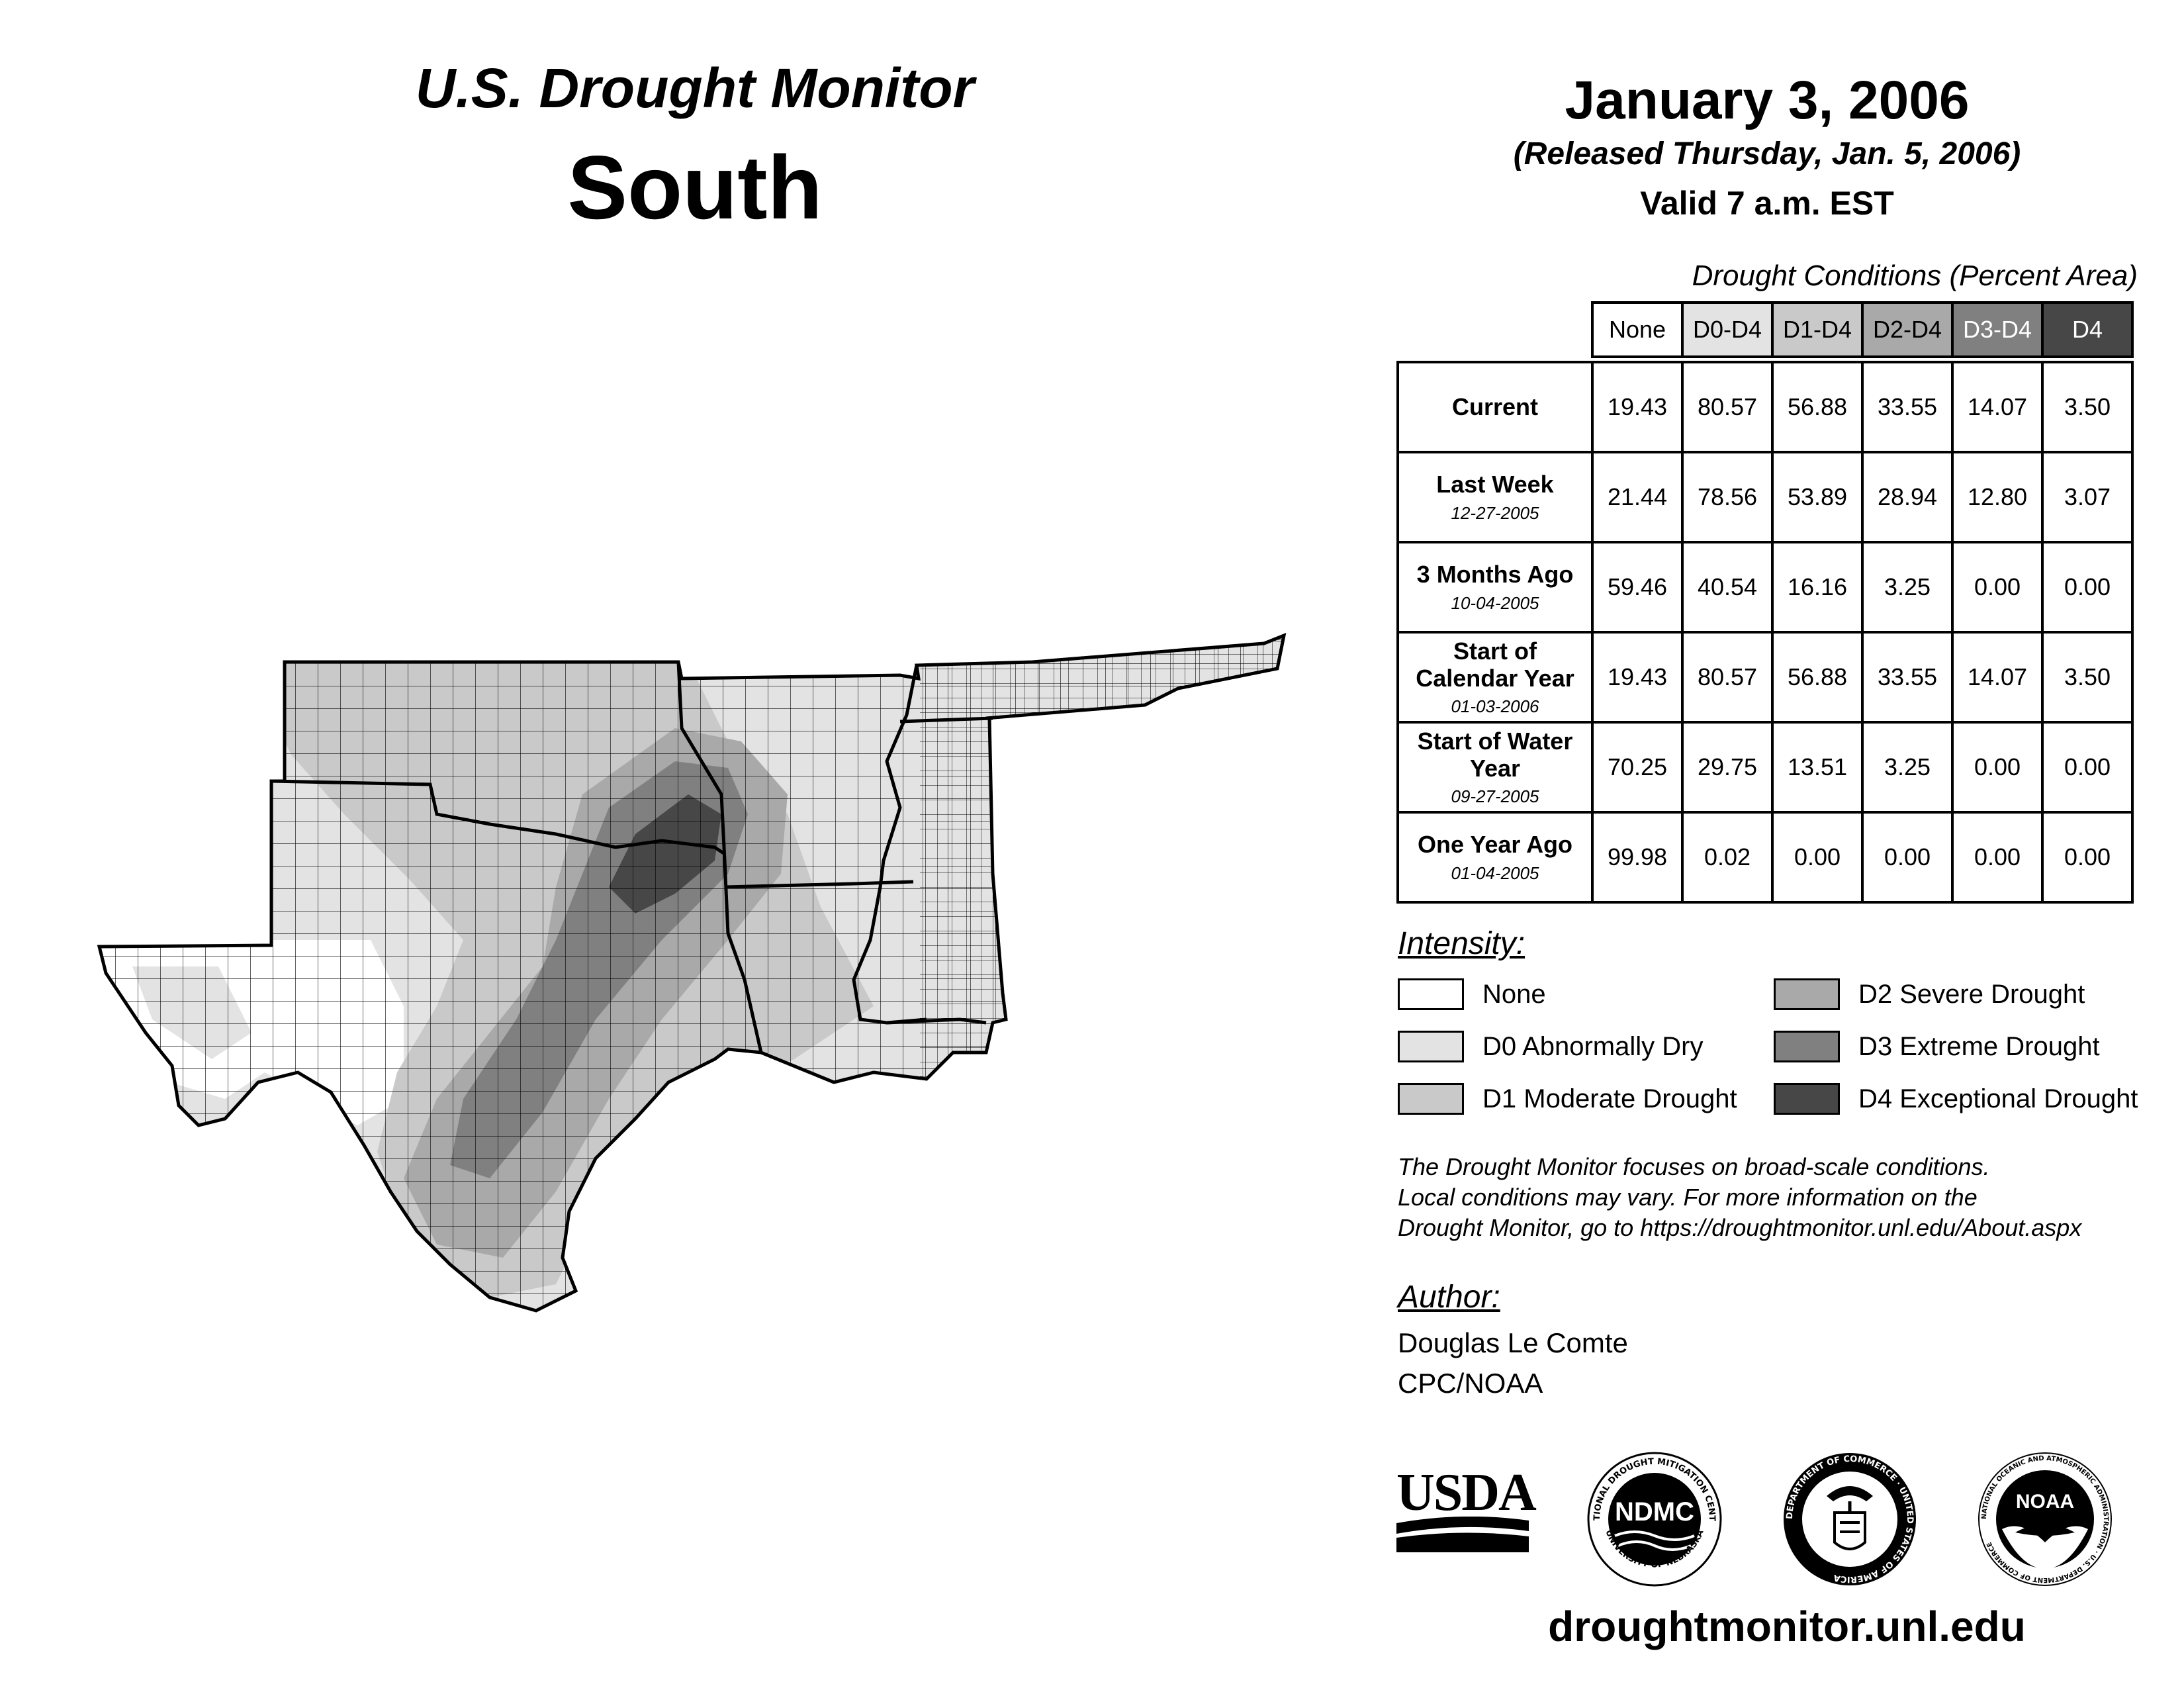 The height and width of the screenshot is (1688, 2184). I want to click on table-header-blank, so click(1495, 330).